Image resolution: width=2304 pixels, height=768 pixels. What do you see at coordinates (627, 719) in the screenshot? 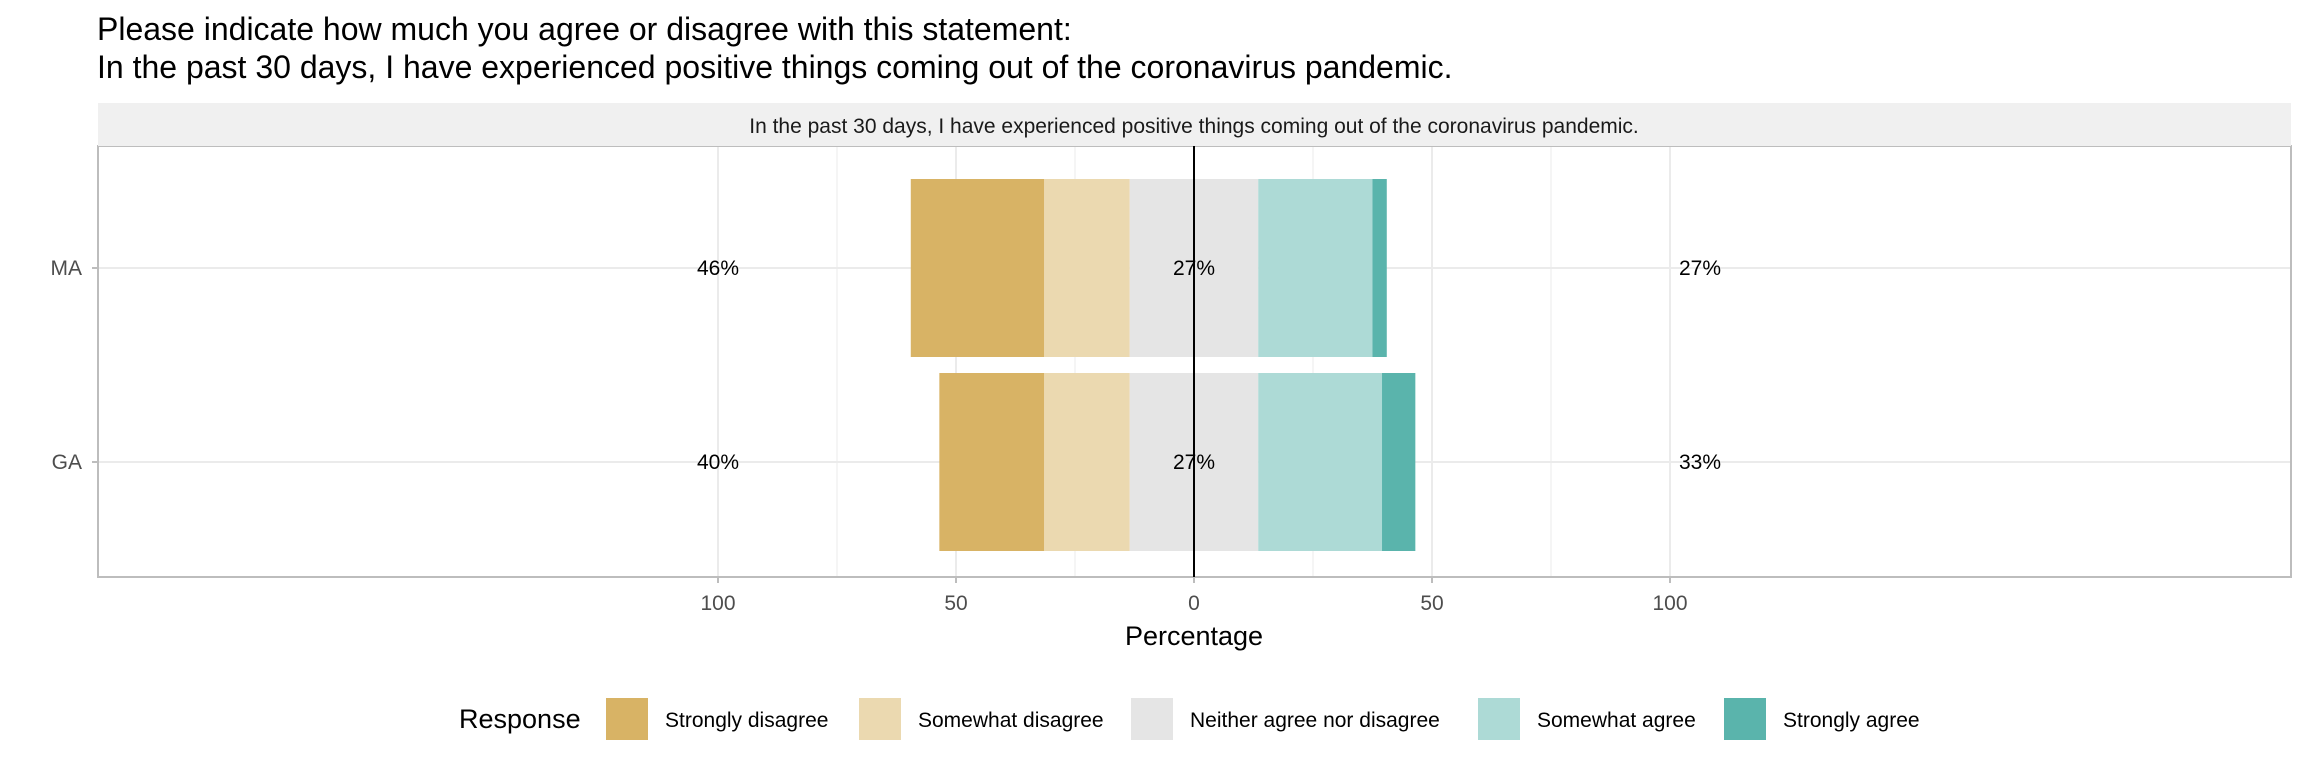
I see `legend-key-strongly-disagree` at bounding box center [627, 719].